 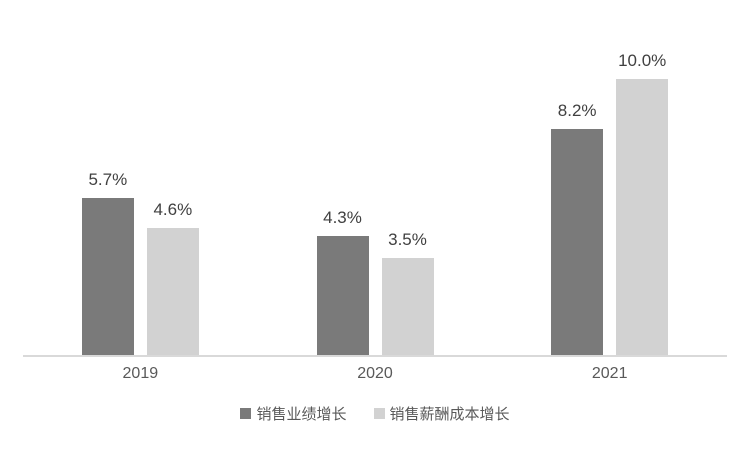 I want to click on bar-column: 8.2%, so click(x=577, y=228).